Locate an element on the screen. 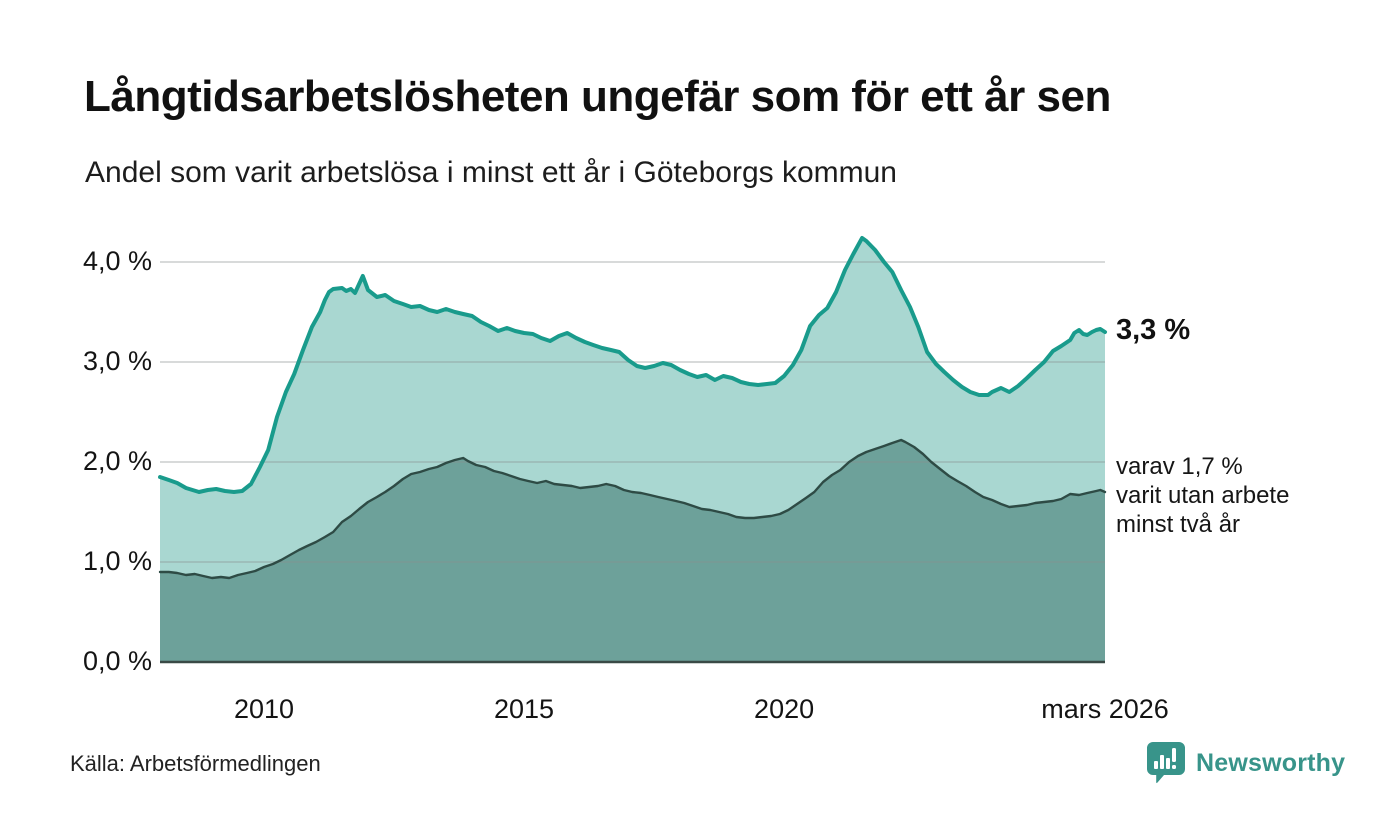  brand-wordmark: Newsworthy is located at coordinates (1271, 762).